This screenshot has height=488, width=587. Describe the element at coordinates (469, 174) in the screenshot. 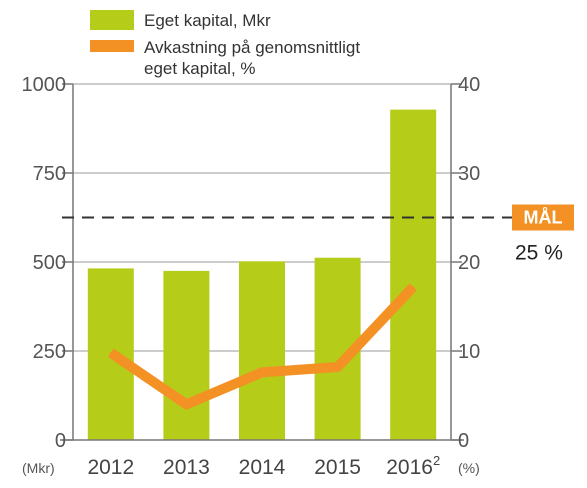

I see `right-tick-label: 30` at that location.